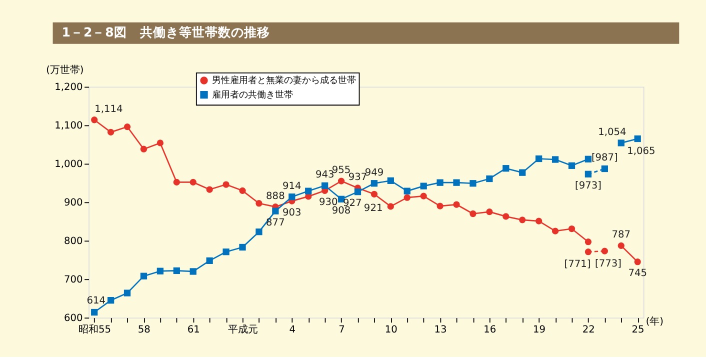 This screenshot has height=358, width=706. I want to click on y-tick-label: 600, so click(73, 318).